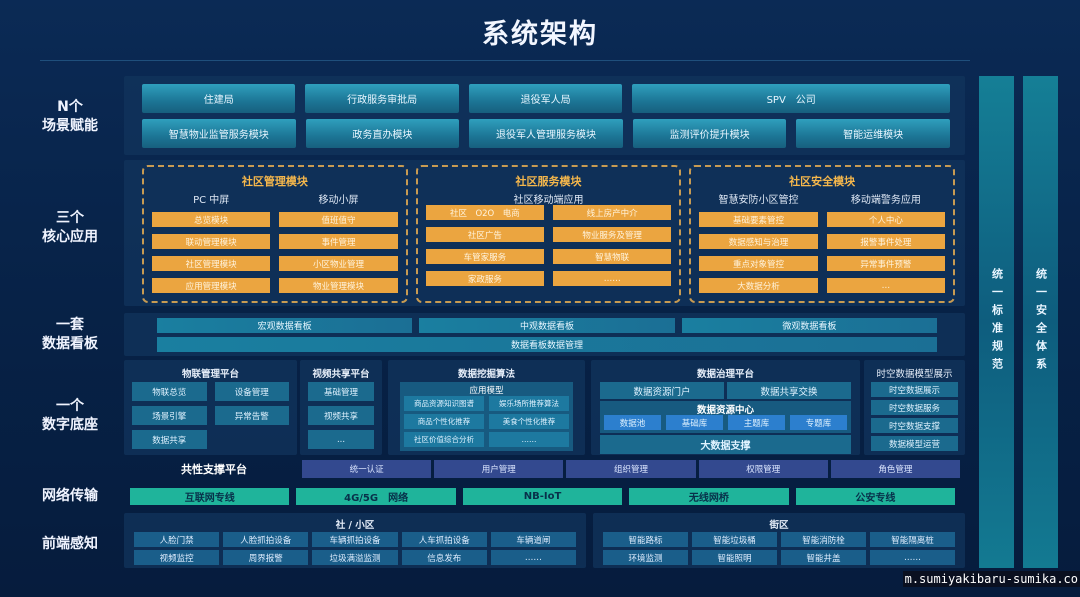 The width and height of the screenshot is (1080, 597). I want to click on resource-item: 数据池, so click(632, 422).